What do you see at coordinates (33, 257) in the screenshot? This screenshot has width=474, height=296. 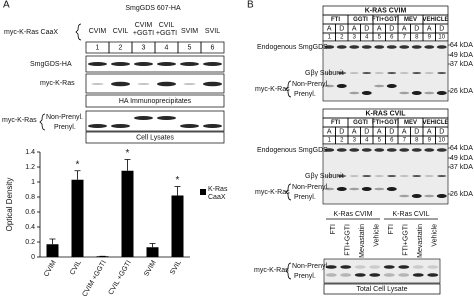 I see `y-tick-label: 0` at bounding box center [33, 257].